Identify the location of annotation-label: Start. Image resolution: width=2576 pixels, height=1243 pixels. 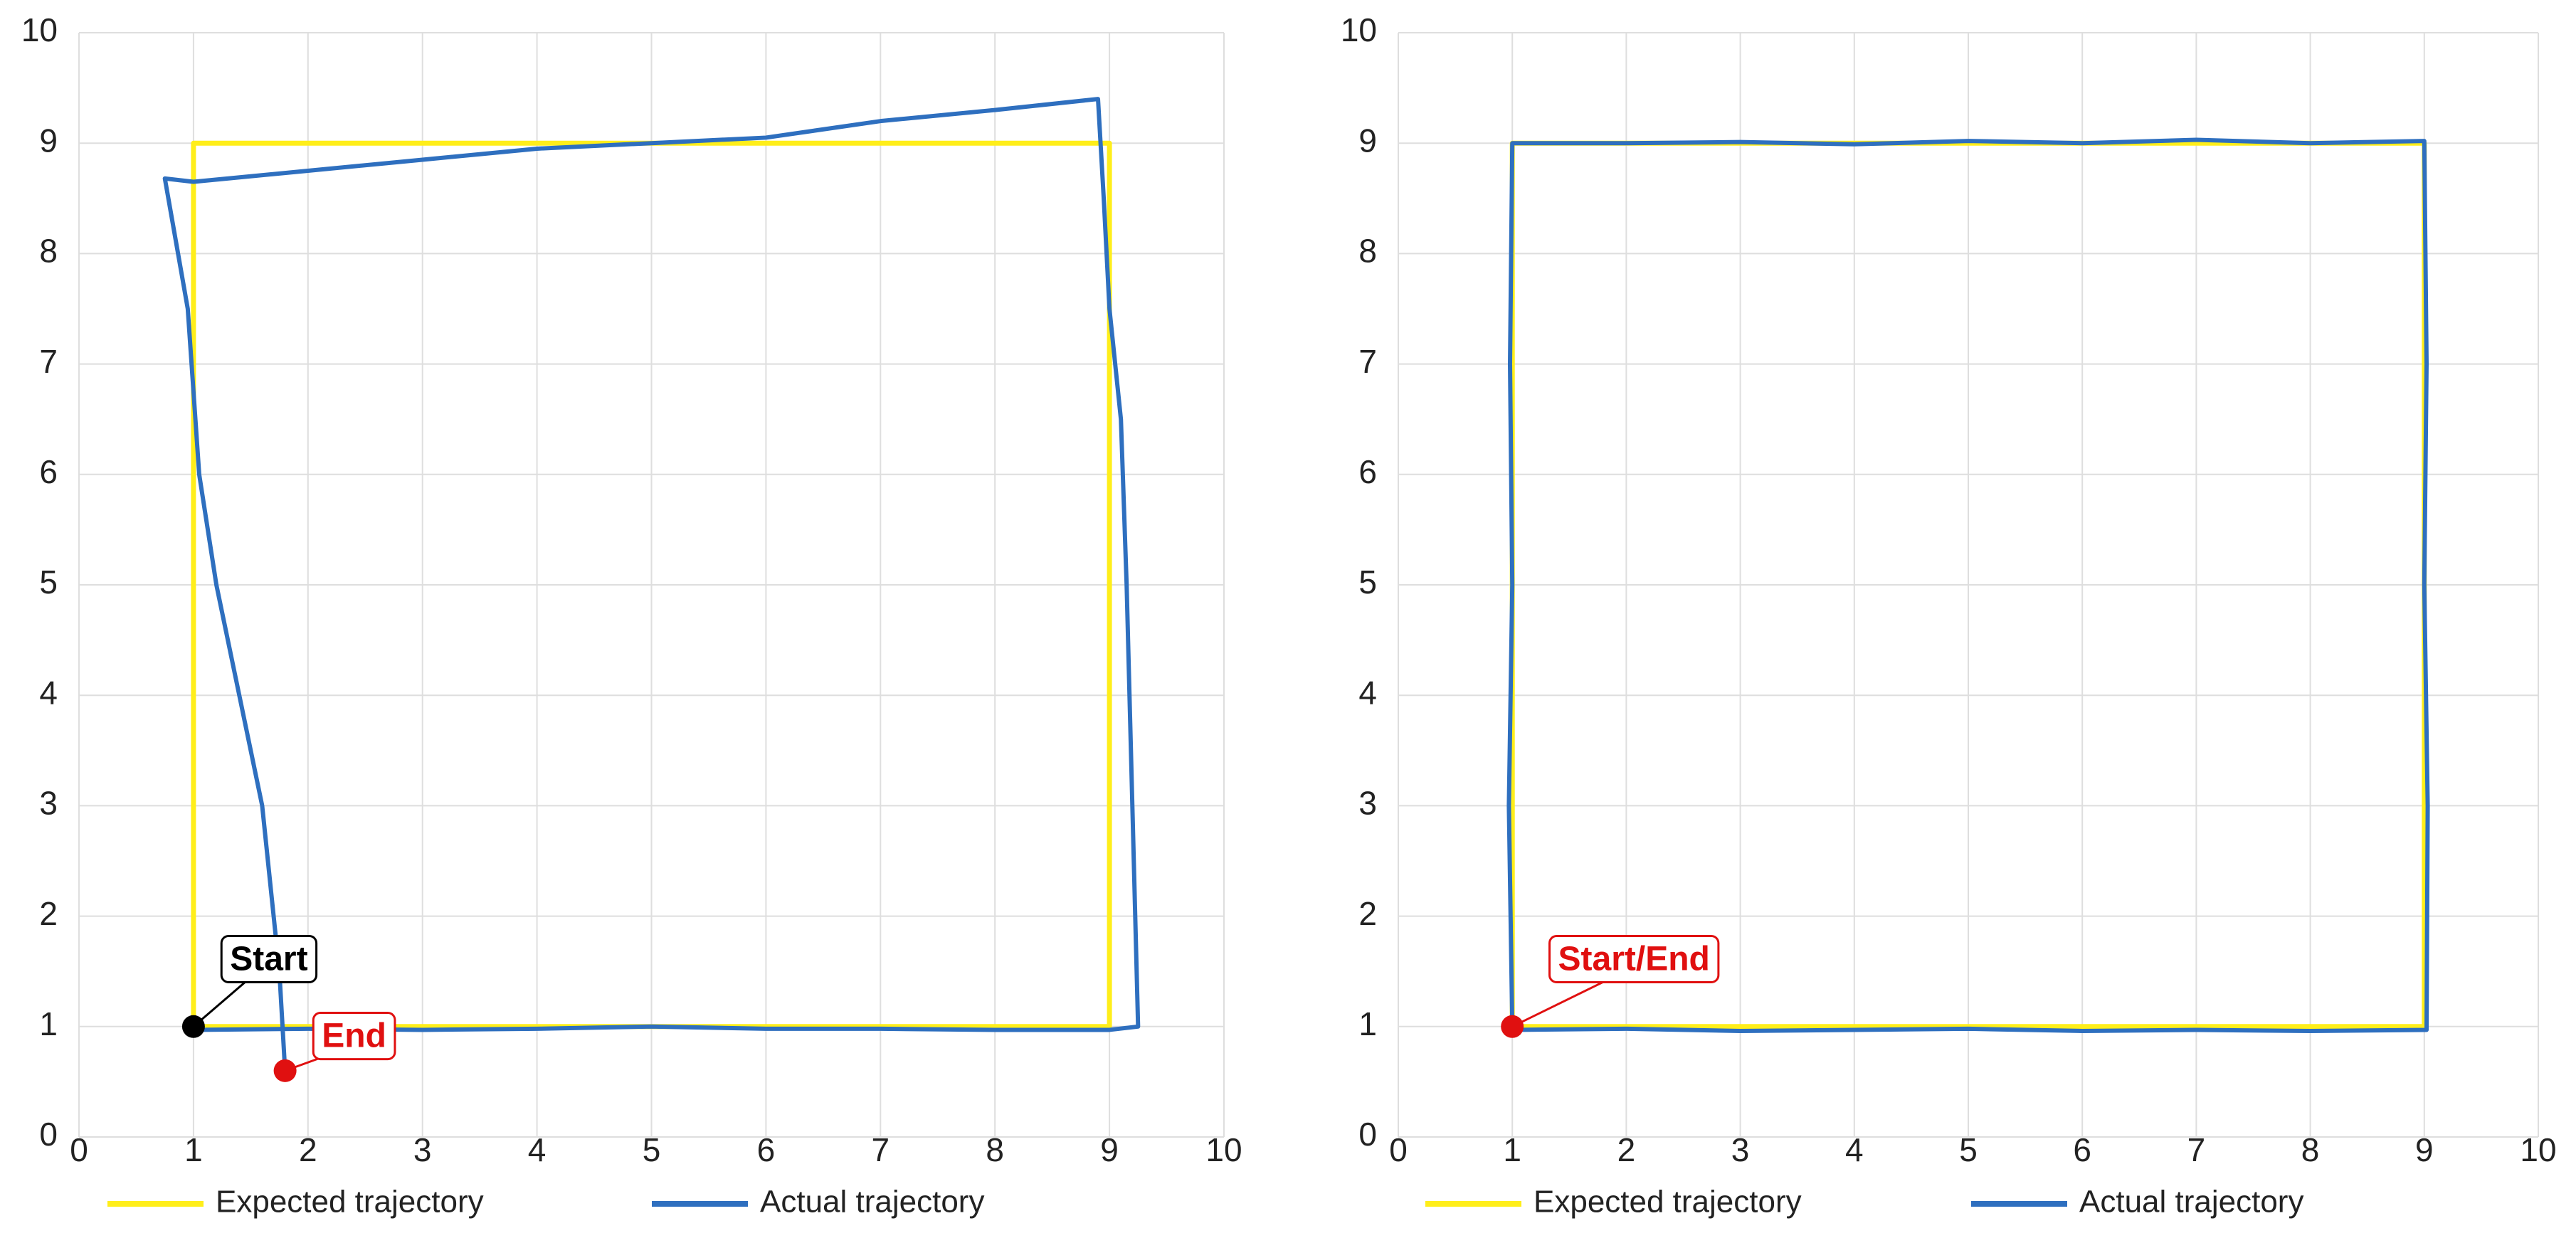
(268, 959).